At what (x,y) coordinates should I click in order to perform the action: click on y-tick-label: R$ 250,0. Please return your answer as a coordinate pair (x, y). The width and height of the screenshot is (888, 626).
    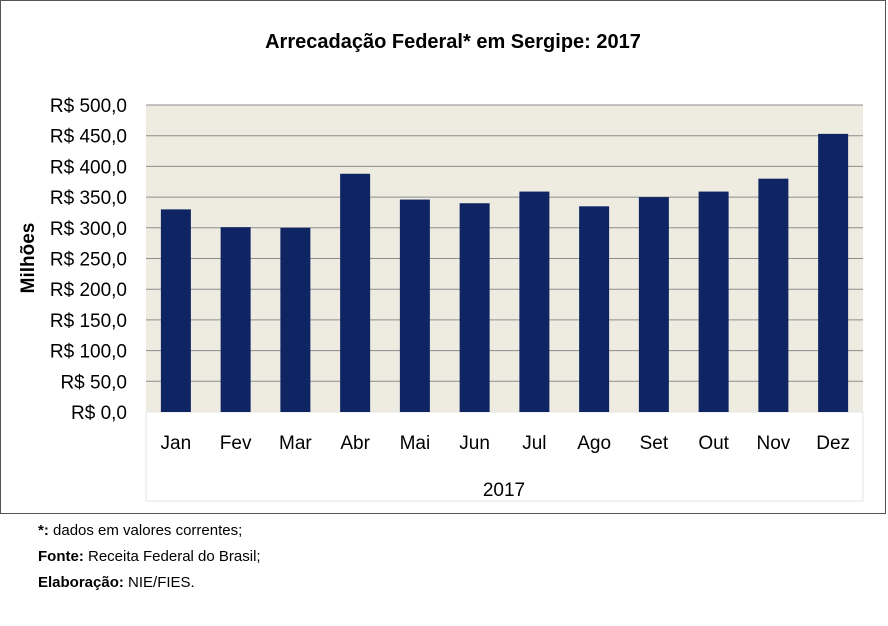
    Looking at the image, I should click on (88, 260).